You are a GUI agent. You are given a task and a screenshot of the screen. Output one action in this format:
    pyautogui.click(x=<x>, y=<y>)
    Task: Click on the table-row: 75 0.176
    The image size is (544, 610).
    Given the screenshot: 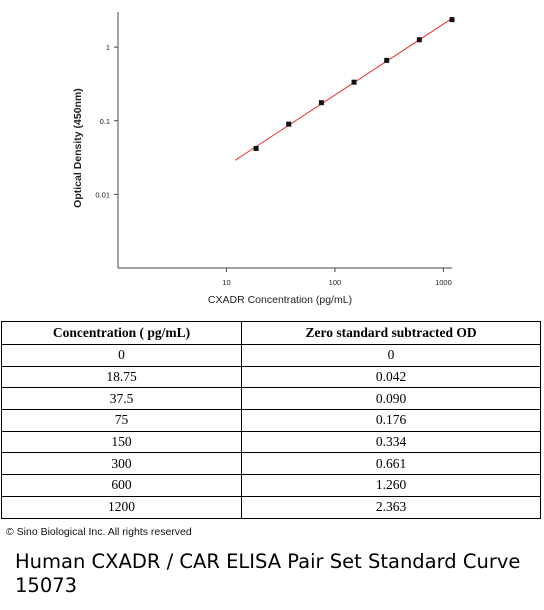 What is the action you would take?
    pyautogui.click(x=270, y=420)
    